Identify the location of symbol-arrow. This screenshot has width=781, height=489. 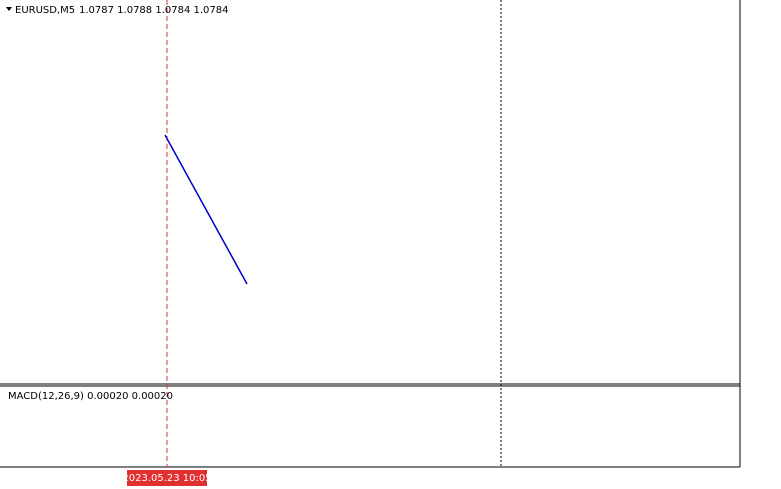
(9, 9).